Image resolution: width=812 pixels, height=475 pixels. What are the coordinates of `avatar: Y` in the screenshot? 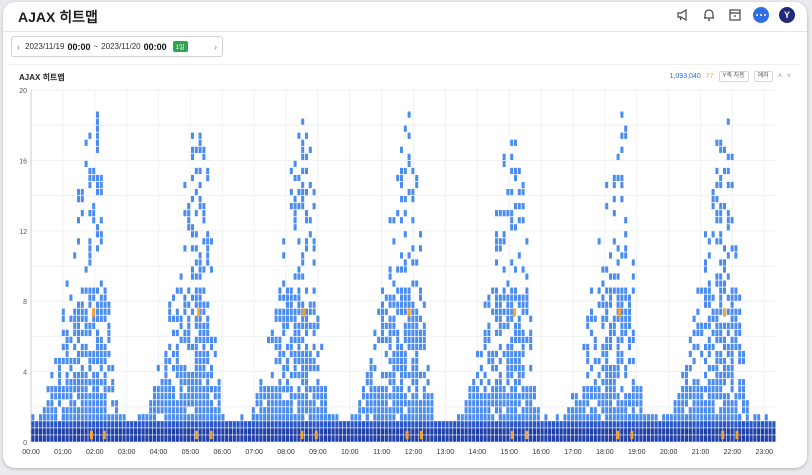 It's located at (787, 15).